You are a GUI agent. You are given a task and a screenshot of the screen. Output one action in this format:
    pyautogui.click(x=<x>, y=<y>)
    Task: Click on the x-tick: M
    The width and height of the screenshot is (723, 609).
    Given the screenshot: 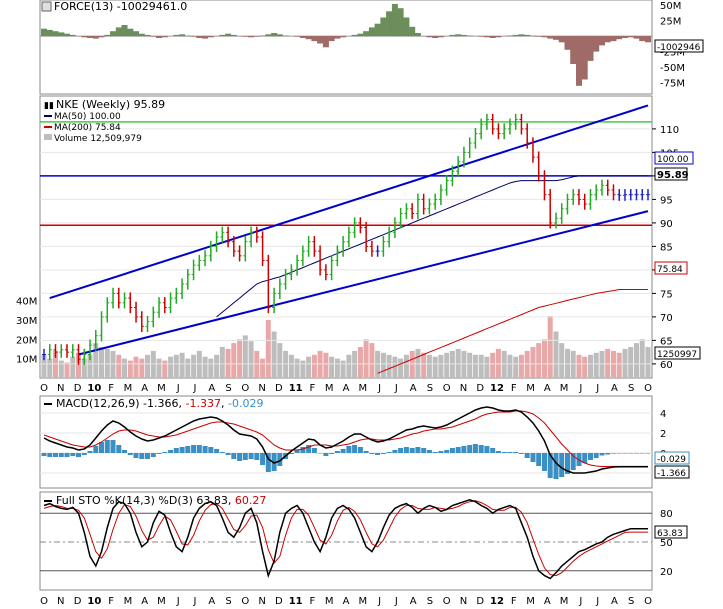 What is the action you would take?
    pyautogui.click(x=530, y=601)
    